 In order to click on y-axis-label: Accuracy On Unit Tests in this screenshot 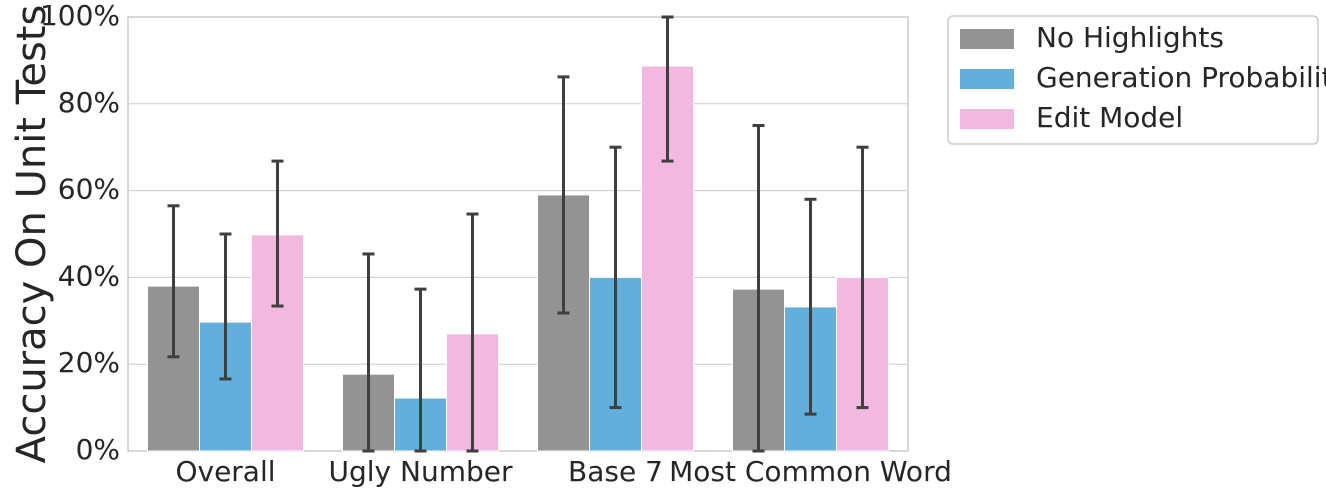, I will do `click(32, 234)`.